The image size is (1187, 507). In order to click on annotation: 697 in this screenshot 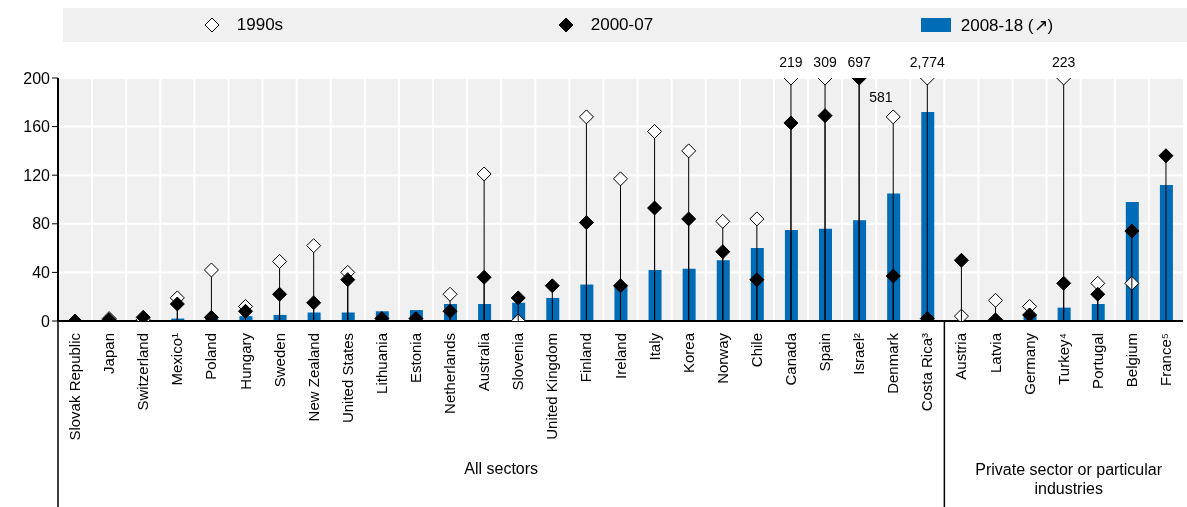, I will do `click(859, 62)`.